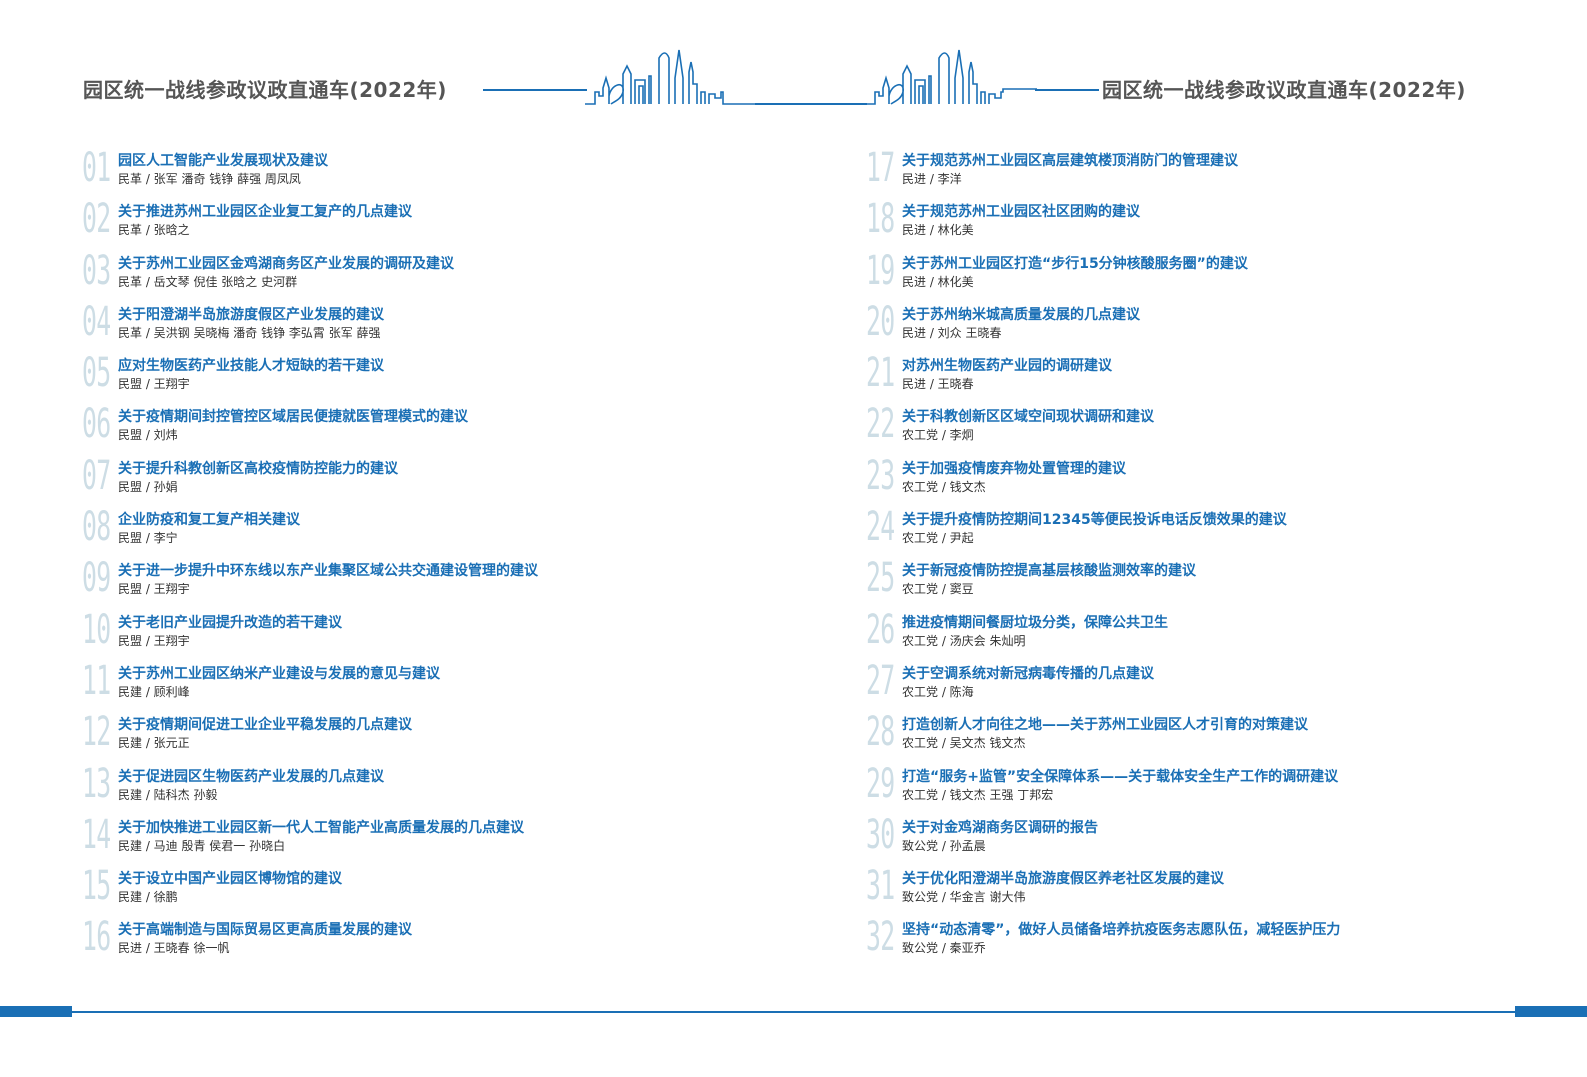 The image size is (1587, 1077). I want to click on item-authors: 民进 / 刘众 王晓春, so click(952, 332).